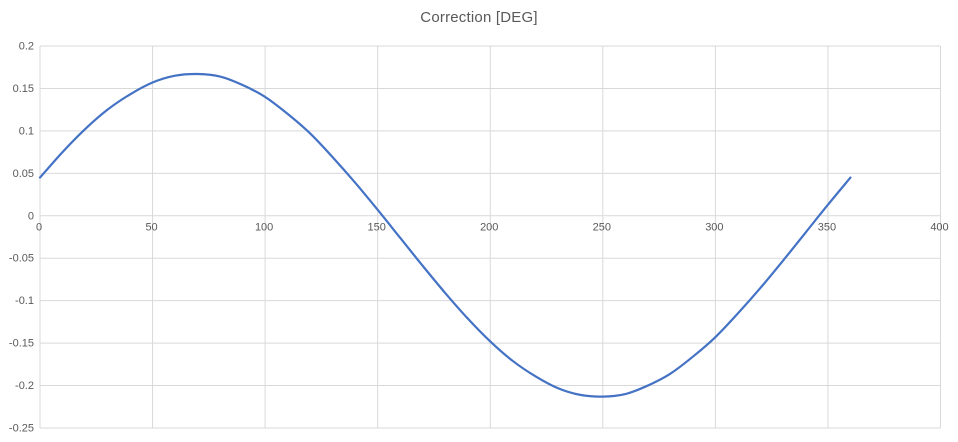 The width and height of the screenshot is (958, 442). Describe the element at coordinates (377, 227) in the screenshot. I see `x-tick-label: 150` at that location.